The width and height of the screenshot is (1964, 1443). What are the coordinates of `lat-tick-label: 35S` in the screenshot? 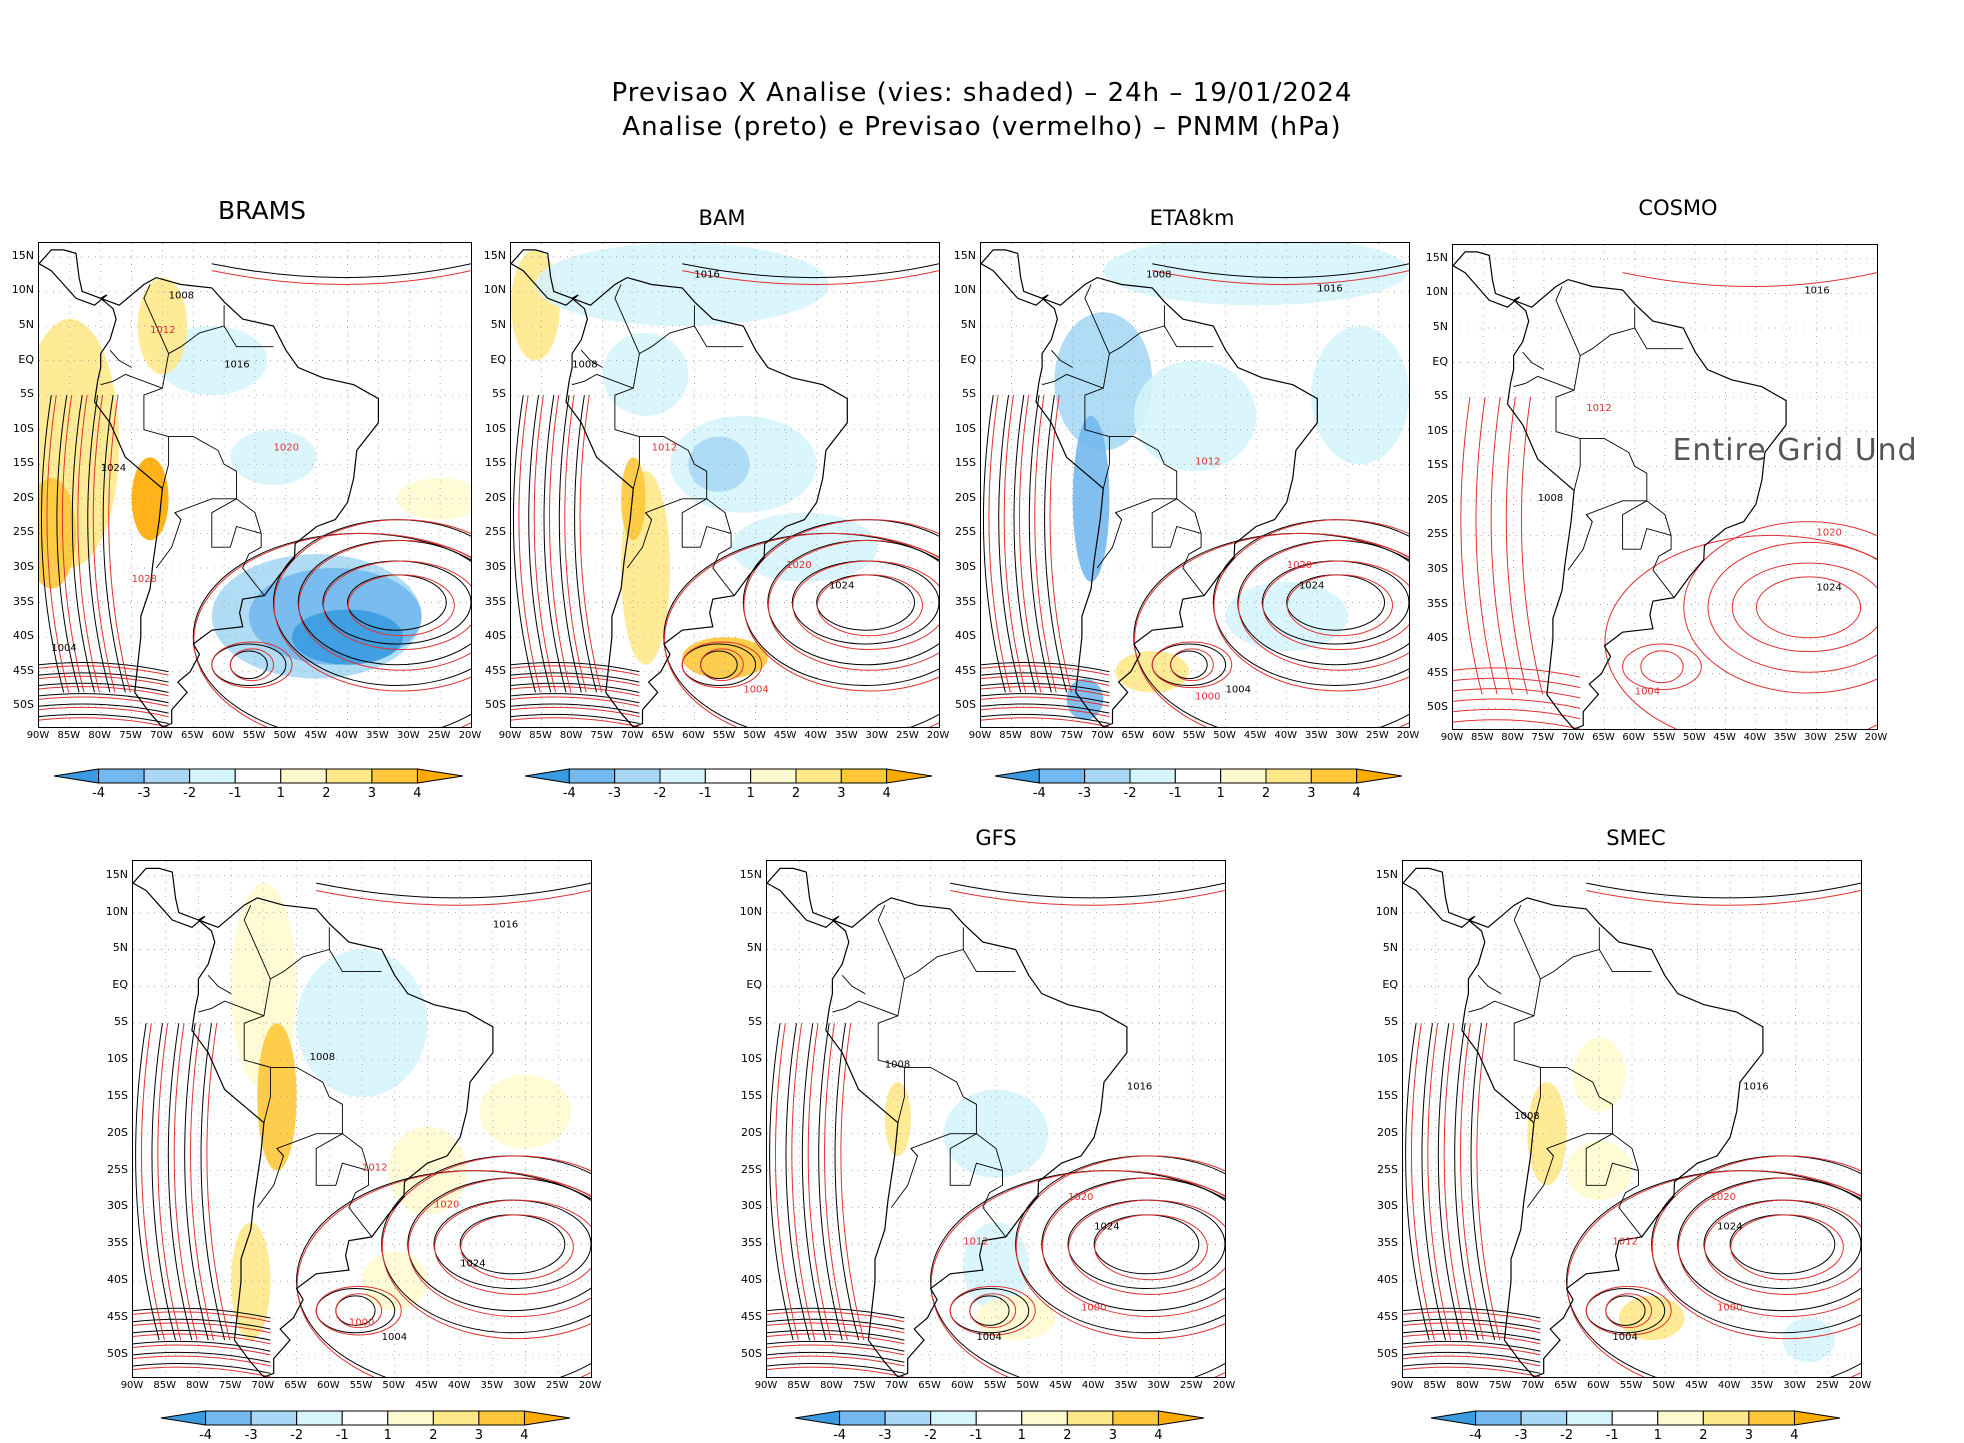 It's located at (495, 601).